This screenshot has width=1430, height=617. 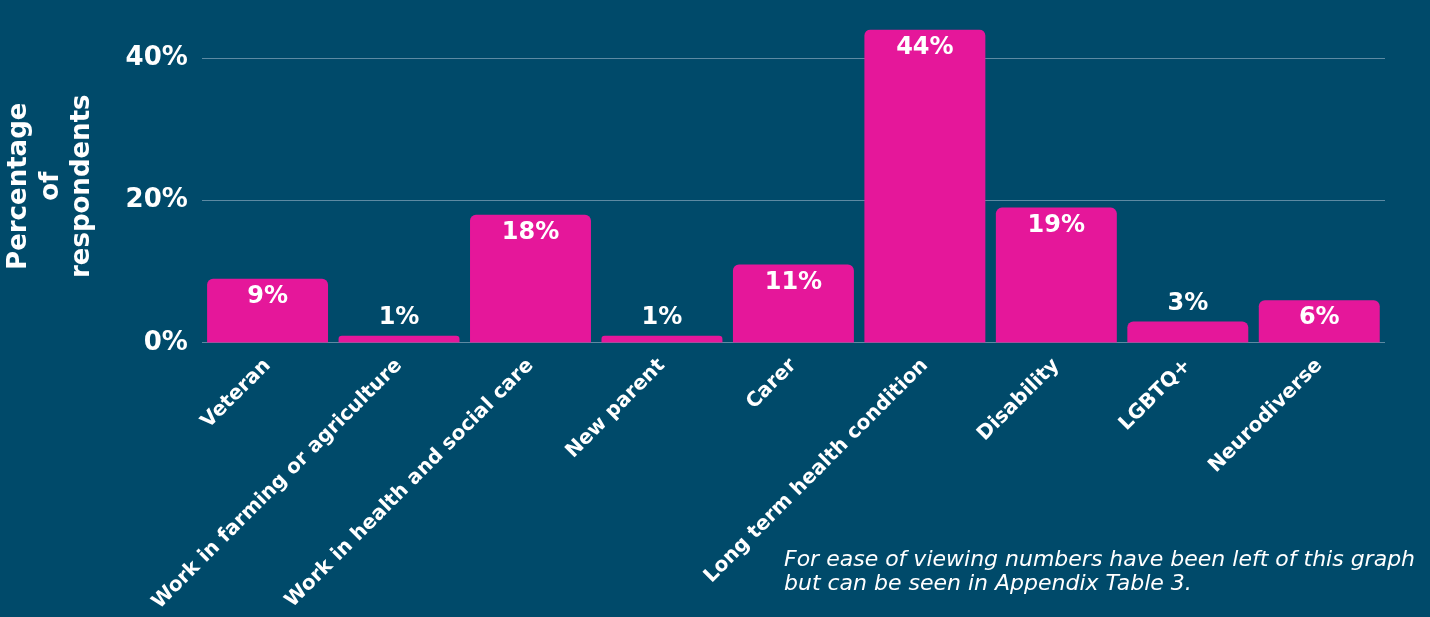 I want to click on data-label: 44%, so click(x=925, y=45).